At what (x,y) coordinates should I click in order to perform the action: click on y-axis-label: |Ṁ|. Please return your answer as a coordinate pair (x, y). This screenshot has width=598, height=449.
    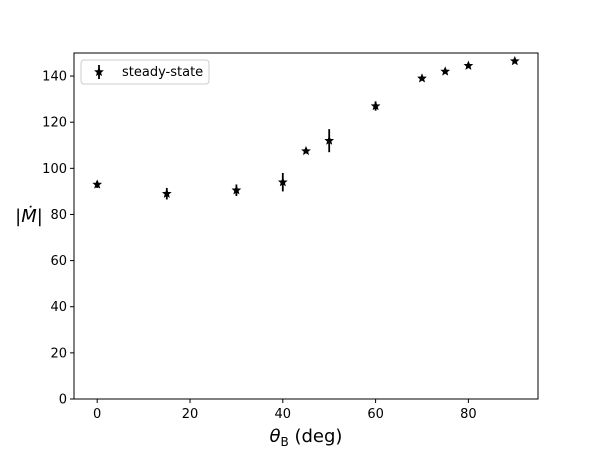
    Looking at the image, I should click on (29, 216).